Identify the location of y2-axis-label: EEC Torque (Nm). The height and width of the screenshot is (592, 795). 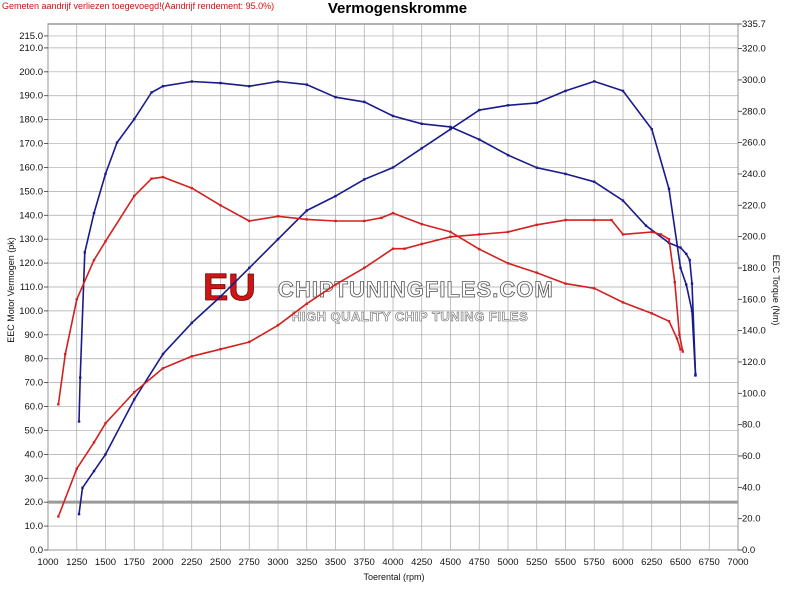
(776, 290).